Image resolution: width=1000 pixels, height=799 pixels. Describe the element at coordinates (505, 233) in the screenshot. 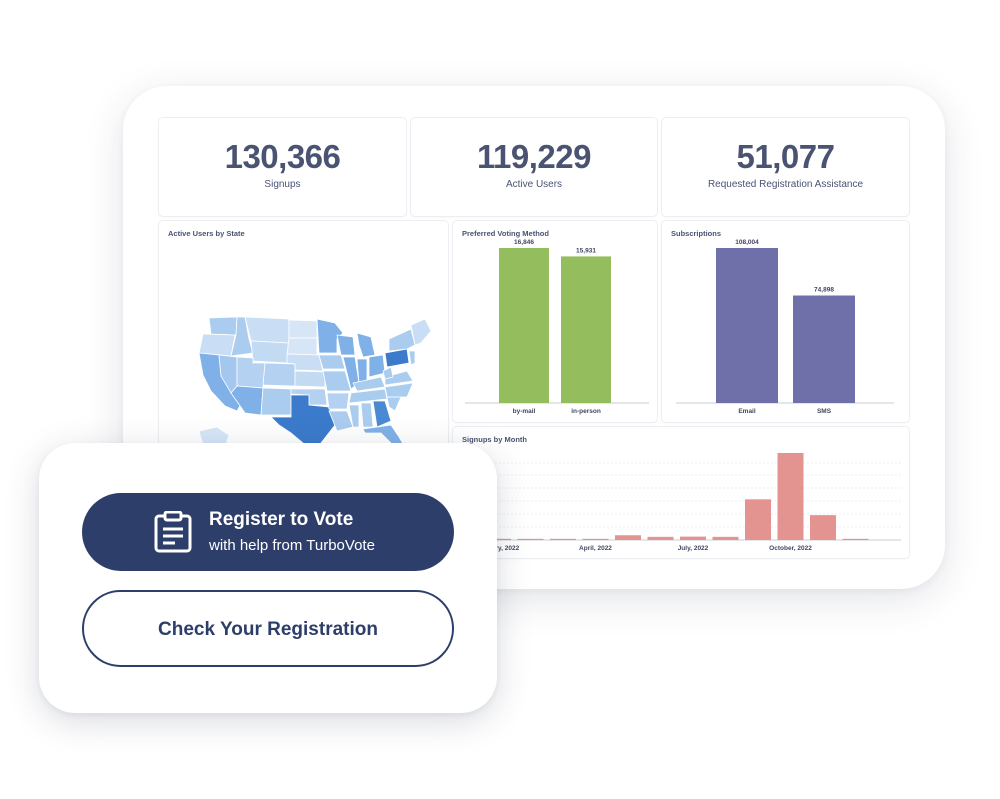

I see `voting-method-title: Preferred Voting Method` at that location.